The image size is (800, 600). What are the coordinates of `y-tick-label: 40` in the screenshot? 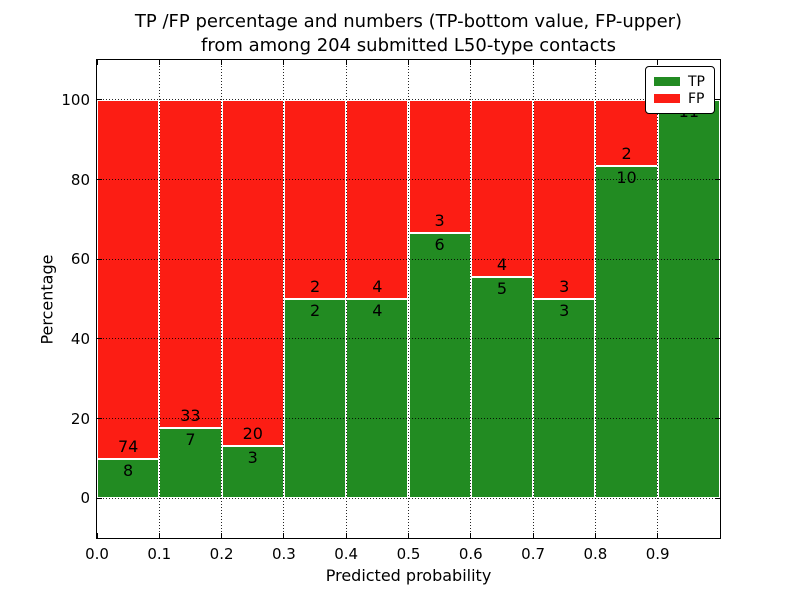 It's located at (80, 338).